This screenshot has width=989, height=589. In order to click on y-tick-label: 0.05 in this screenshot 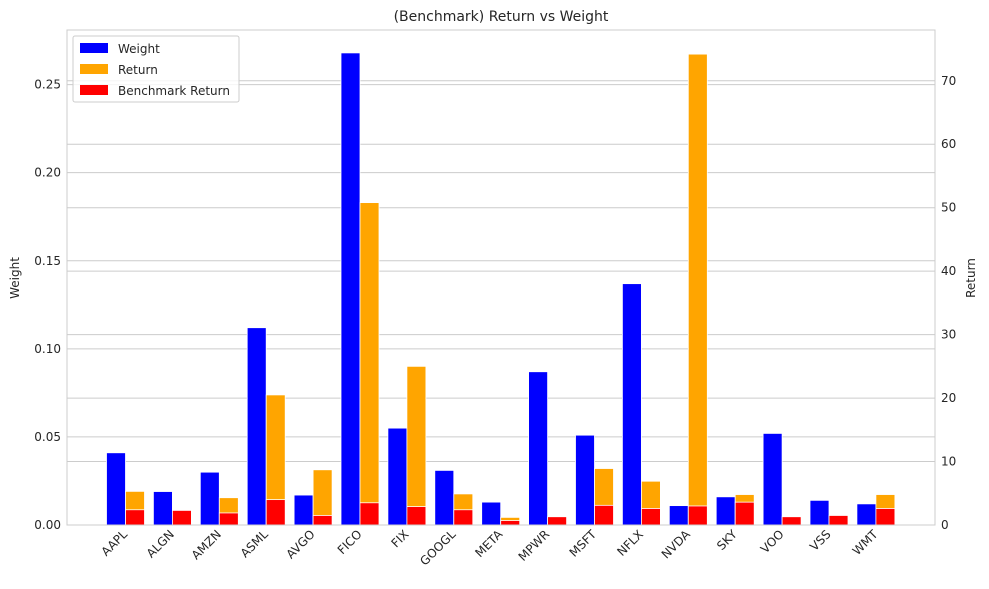, I will do `click(47, 437)`.